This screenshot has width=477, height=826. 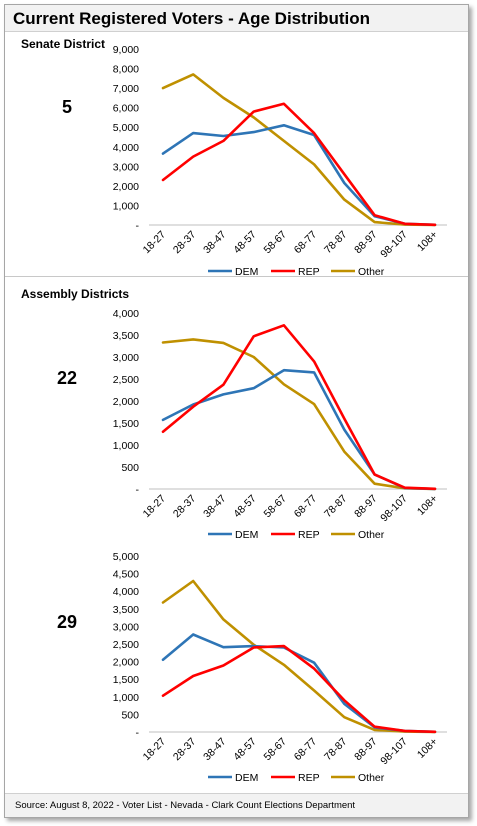 I want to click on assembly-district-number-22: 22, so click(x=67, y=378).